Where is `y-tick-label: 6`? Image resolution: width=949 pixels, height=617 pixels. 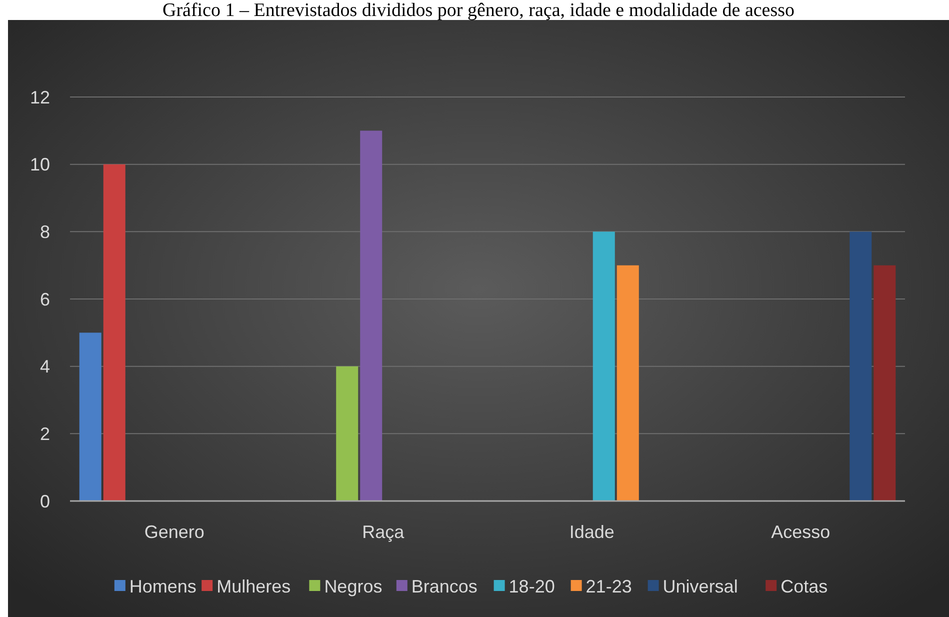 y-tick-label: 6 is located at coordinates (45, 299).